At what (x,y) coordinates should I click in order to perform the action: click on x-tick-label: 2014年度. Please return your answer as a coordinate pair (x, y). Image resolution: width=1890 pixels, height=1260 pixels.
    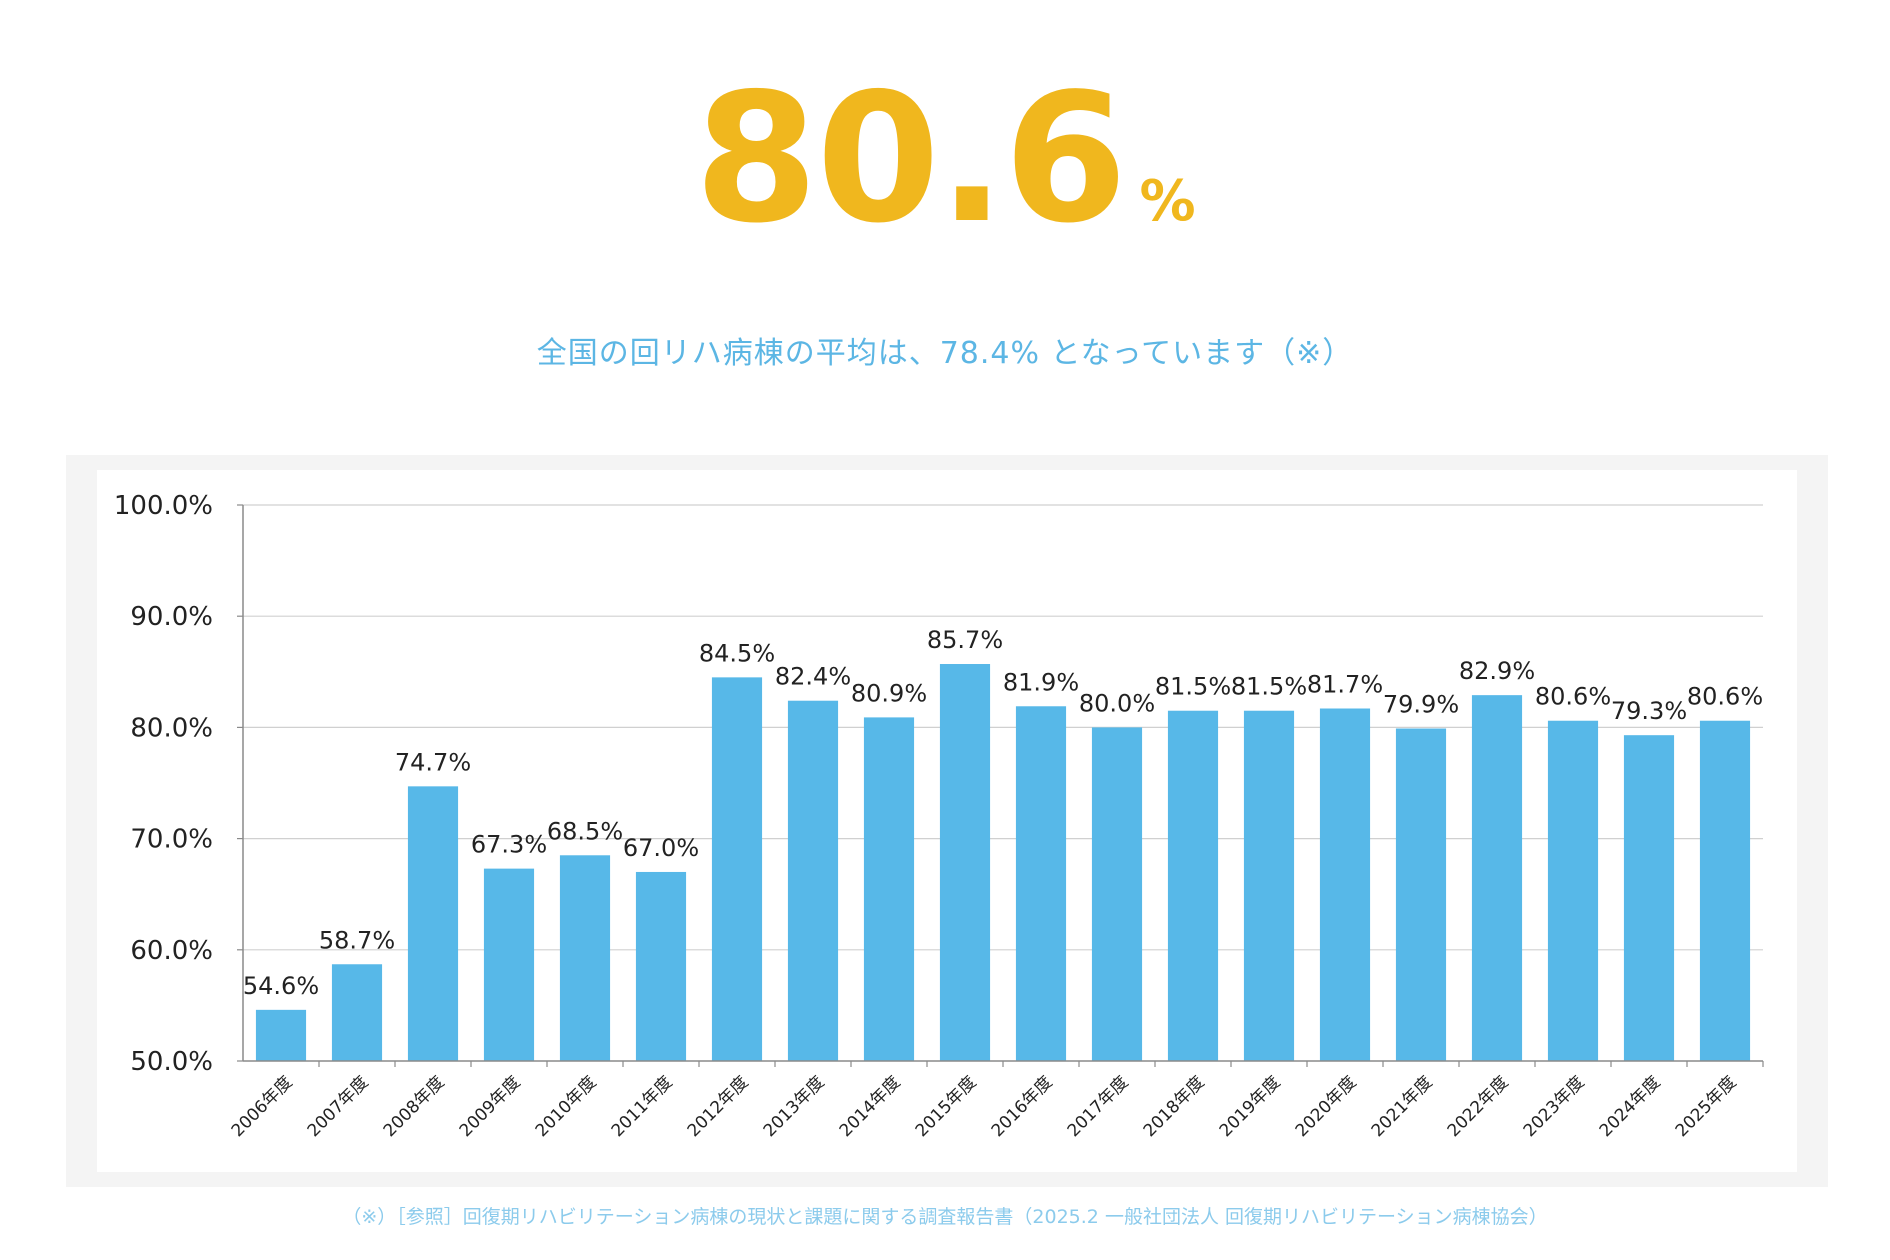
    Looking at the image, I should click on (870, 1106).